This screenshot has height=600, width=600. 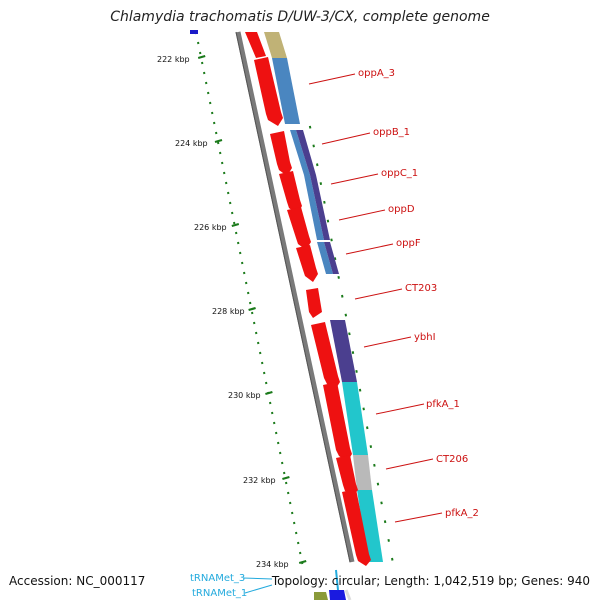 What do you see at coordinates (173, 59) in the screenshot?
I see `tick-label: 222 kbp` at bounding box center [173, 59].